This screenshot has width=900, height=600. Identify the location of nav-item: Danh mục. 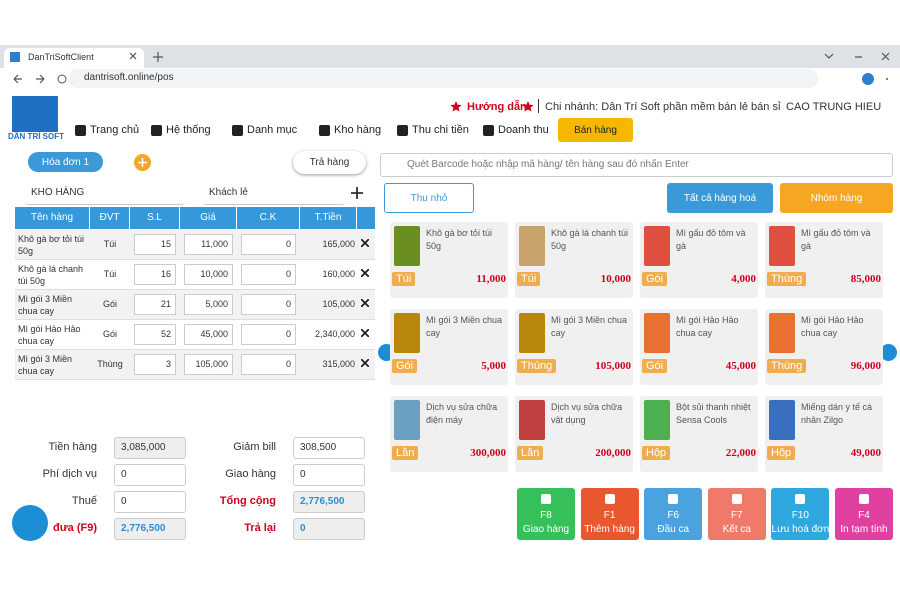
(272, 130).